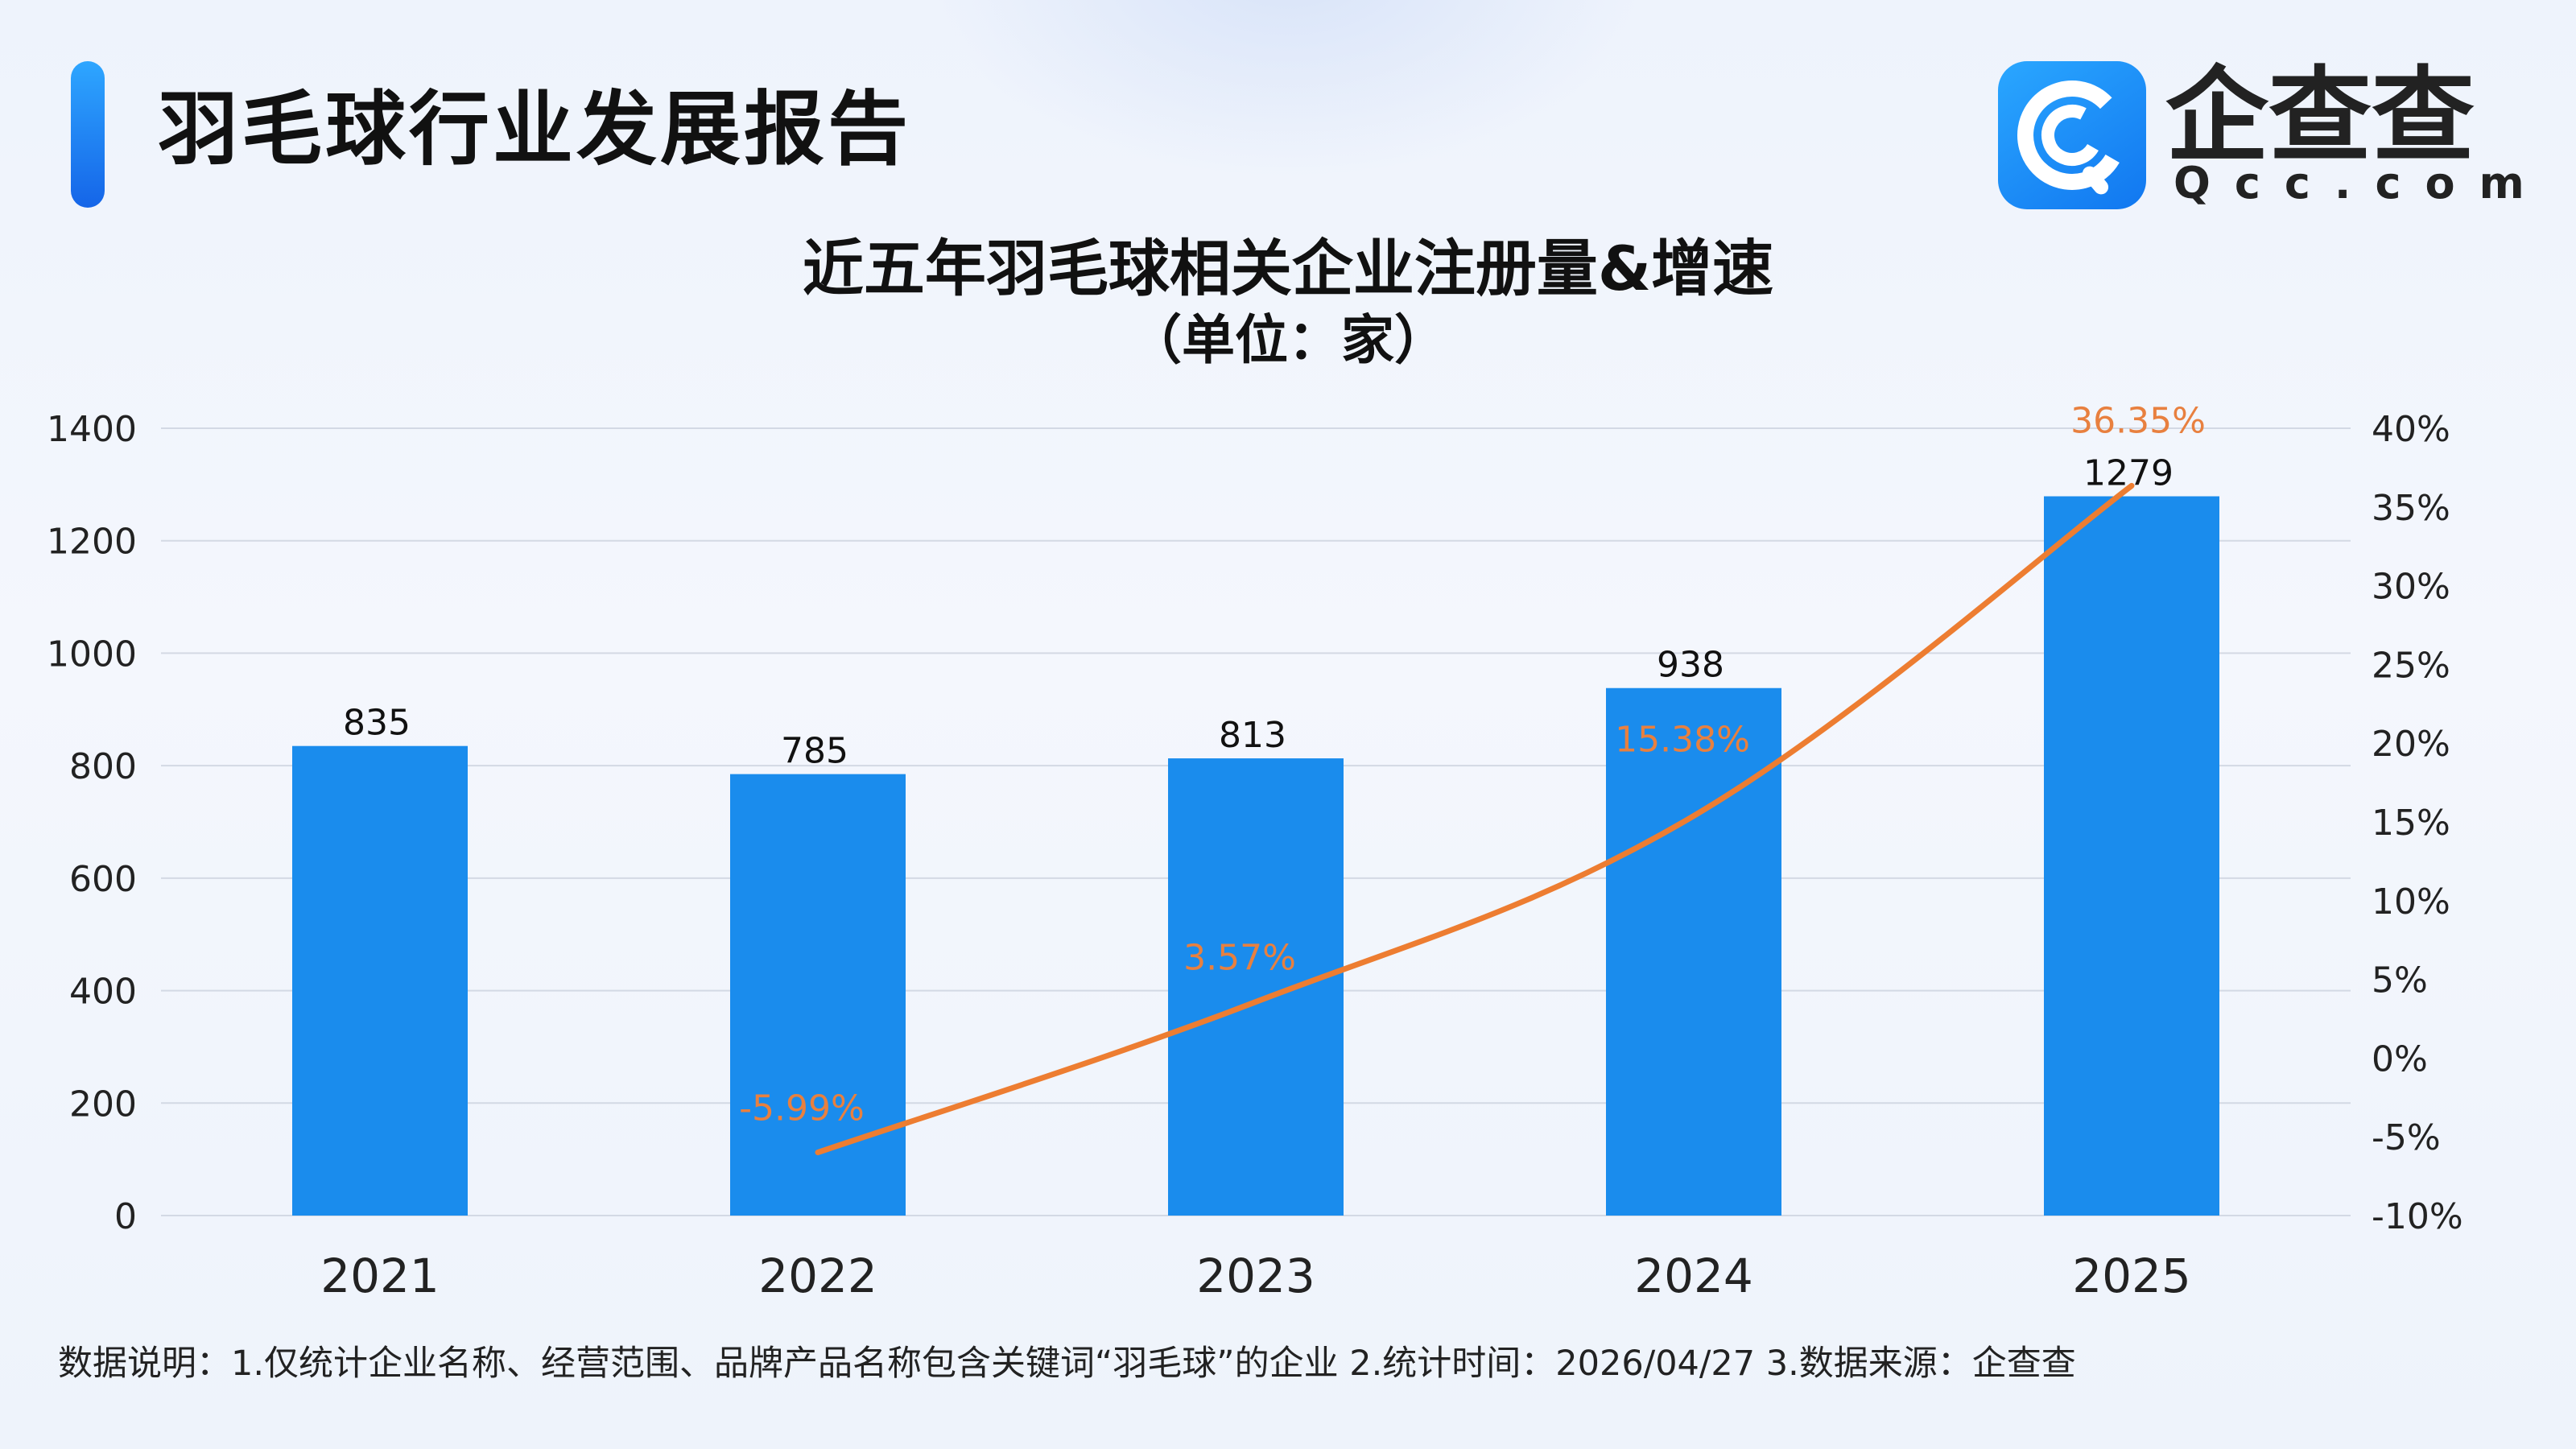 This screenshot has width=2576, height=1449. What do you see at coordinates (2411, 587) in the screenshot?
I see `y-right-tick-label: 30%` at bounding box center [2411, 587].